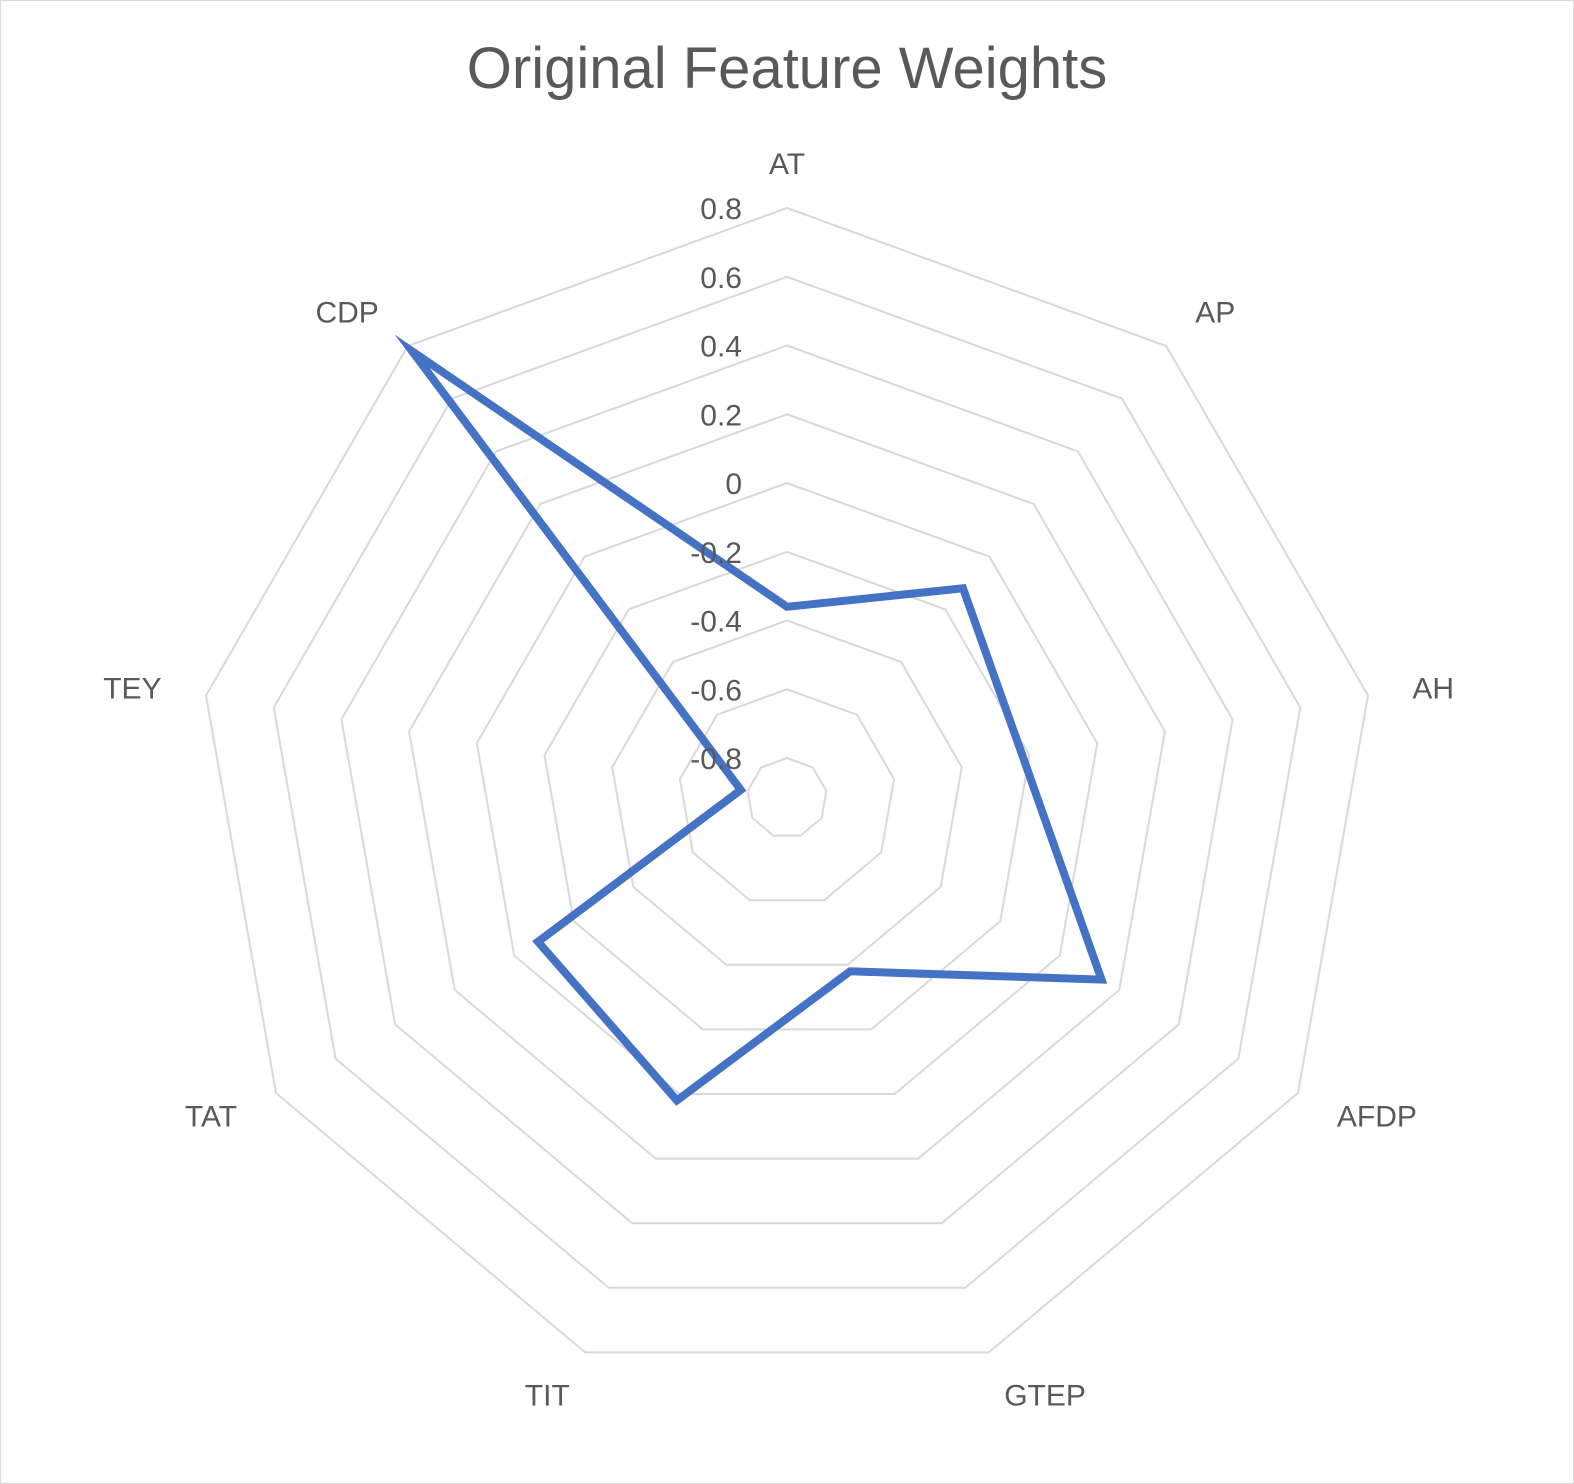 Image resolution: width=1574 pixels, height=1484 pixels. Describe the element at coordinates (716, 759) in the screenshot. I see `tick-label: -0.8` at that location.